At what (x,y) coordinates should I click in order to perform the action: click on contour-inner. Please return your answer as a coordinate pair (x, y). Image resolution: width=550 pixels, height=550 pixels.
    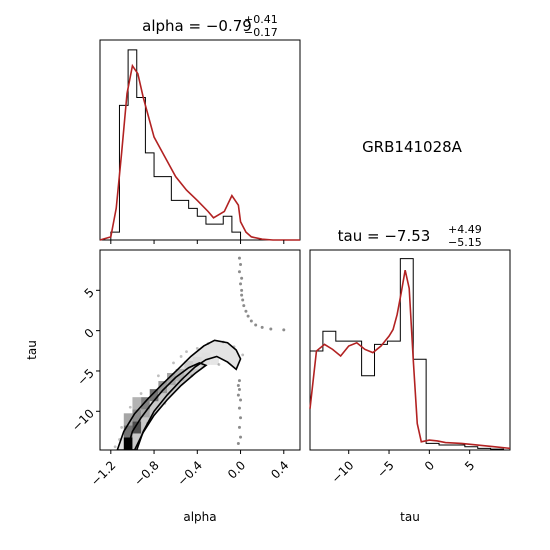
    Looking at the image, I should click on (167, 406).